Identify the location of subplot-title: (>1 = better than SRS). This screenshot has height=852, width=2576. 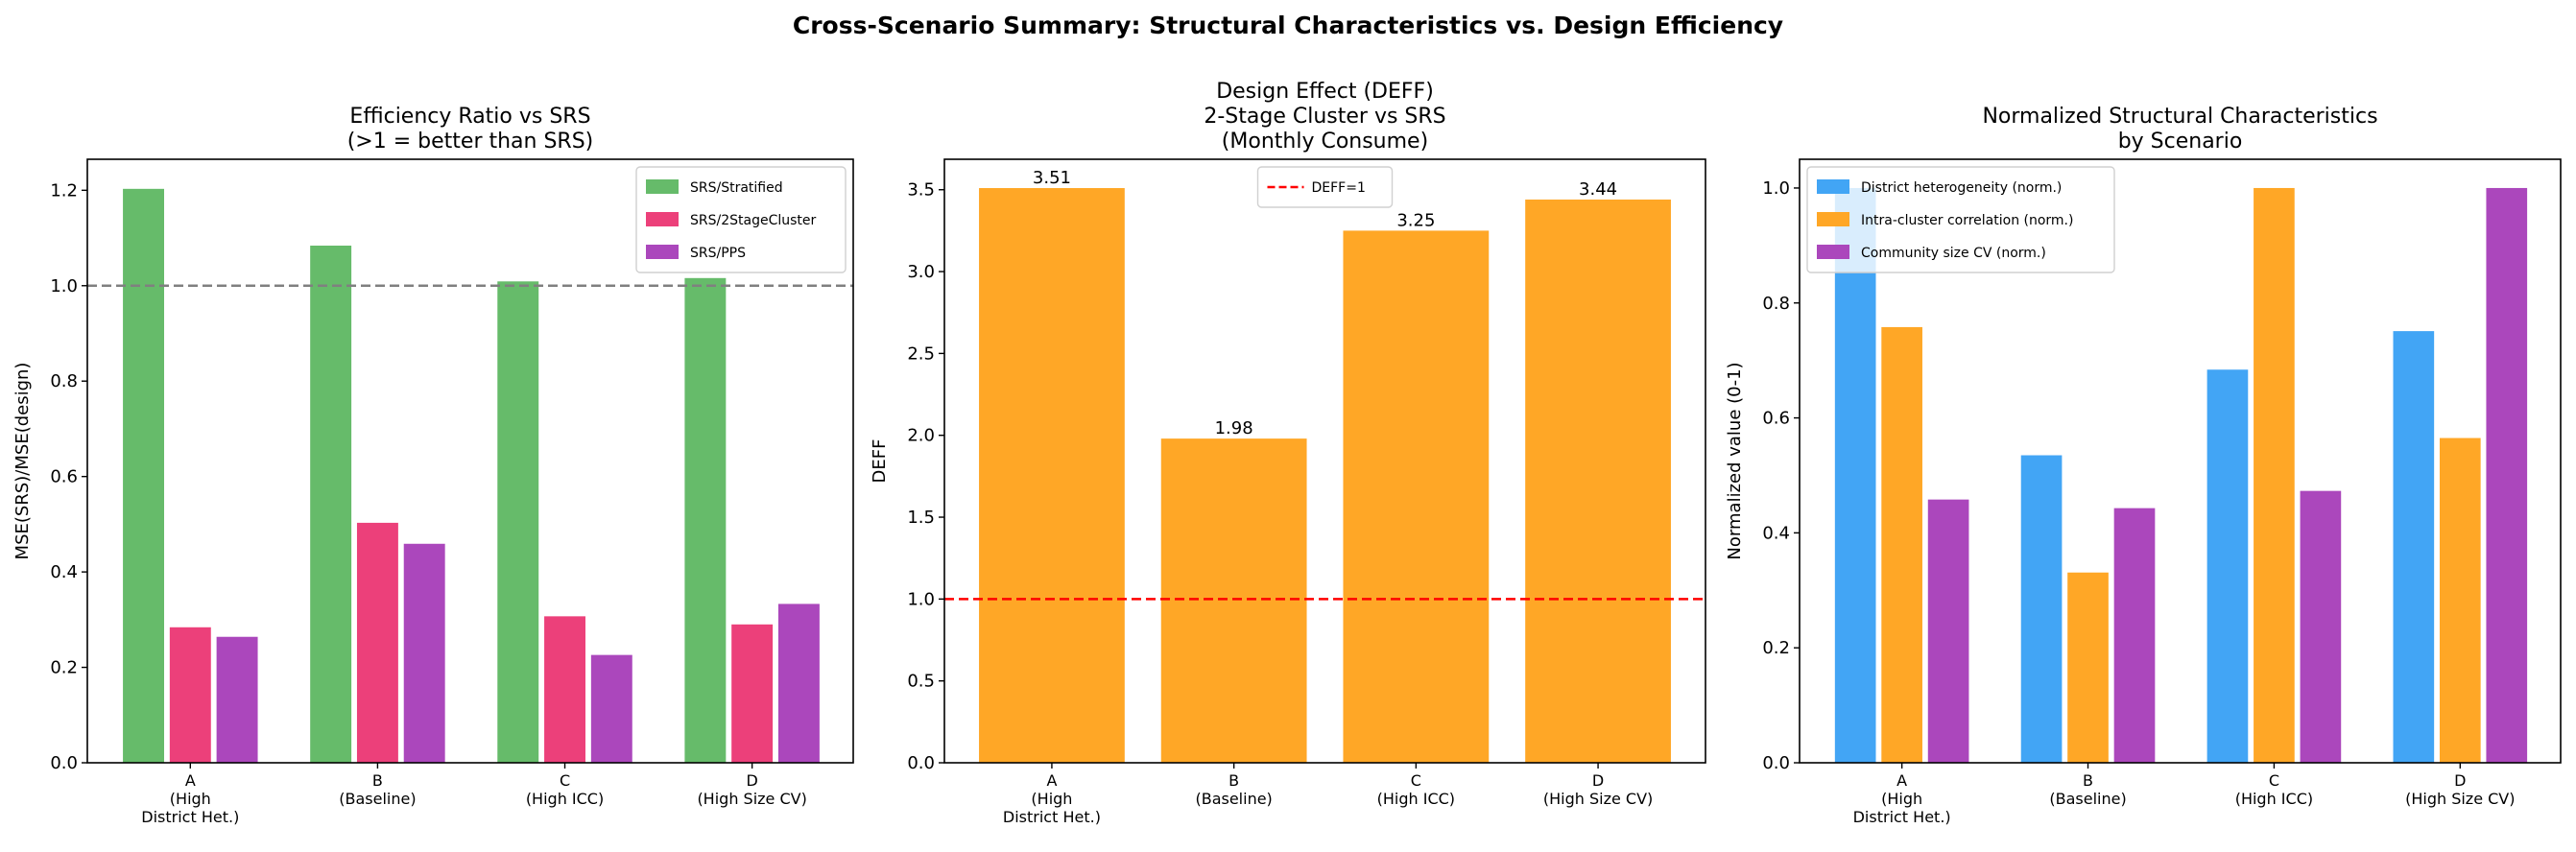
(470, 142).